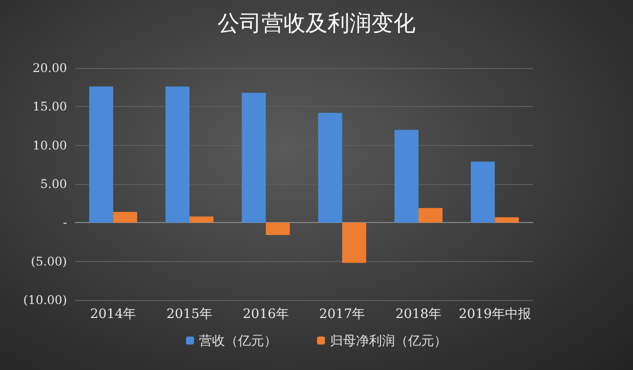  I want to click on y-tick-label: 10.00, so click(49, 145).